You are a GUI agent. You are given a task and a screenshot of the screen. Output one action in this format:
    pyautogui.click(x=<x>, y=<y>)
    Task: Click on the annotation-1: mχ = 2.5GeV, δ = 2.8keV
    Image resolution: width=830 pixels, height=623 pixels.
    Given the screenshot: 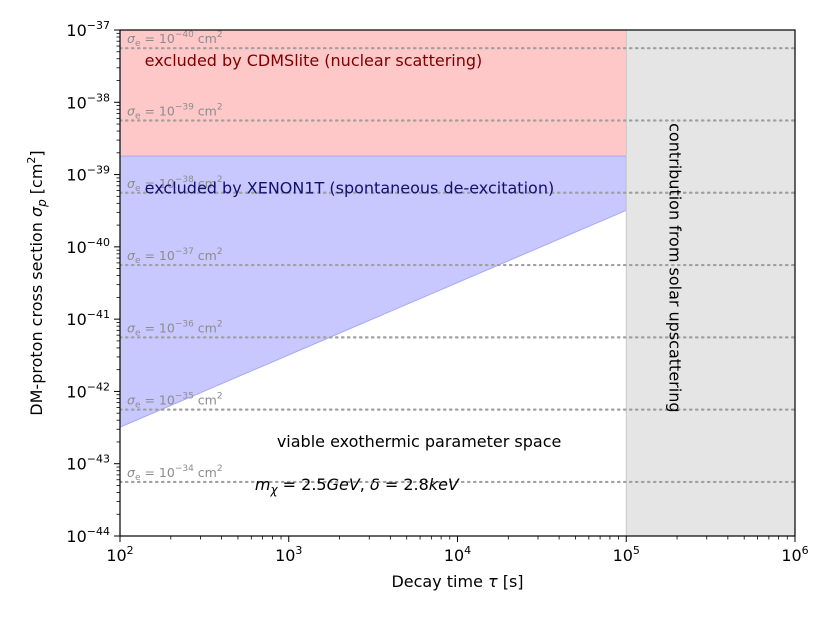 What is the action you would take?
    pyautogui.click(x=357, y=486)
    